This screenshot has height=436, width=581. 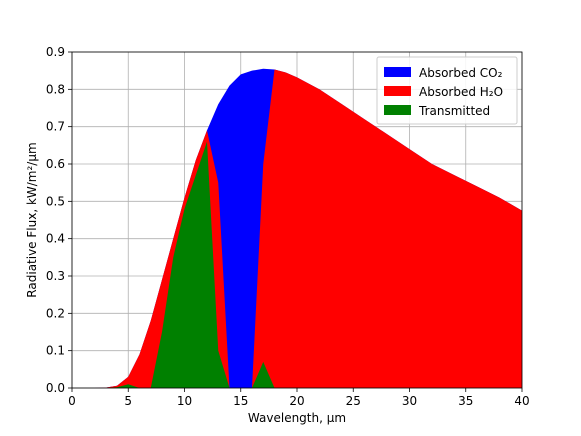 I want to click on x-tick-label-6: 30, so click(x=409, y=401).